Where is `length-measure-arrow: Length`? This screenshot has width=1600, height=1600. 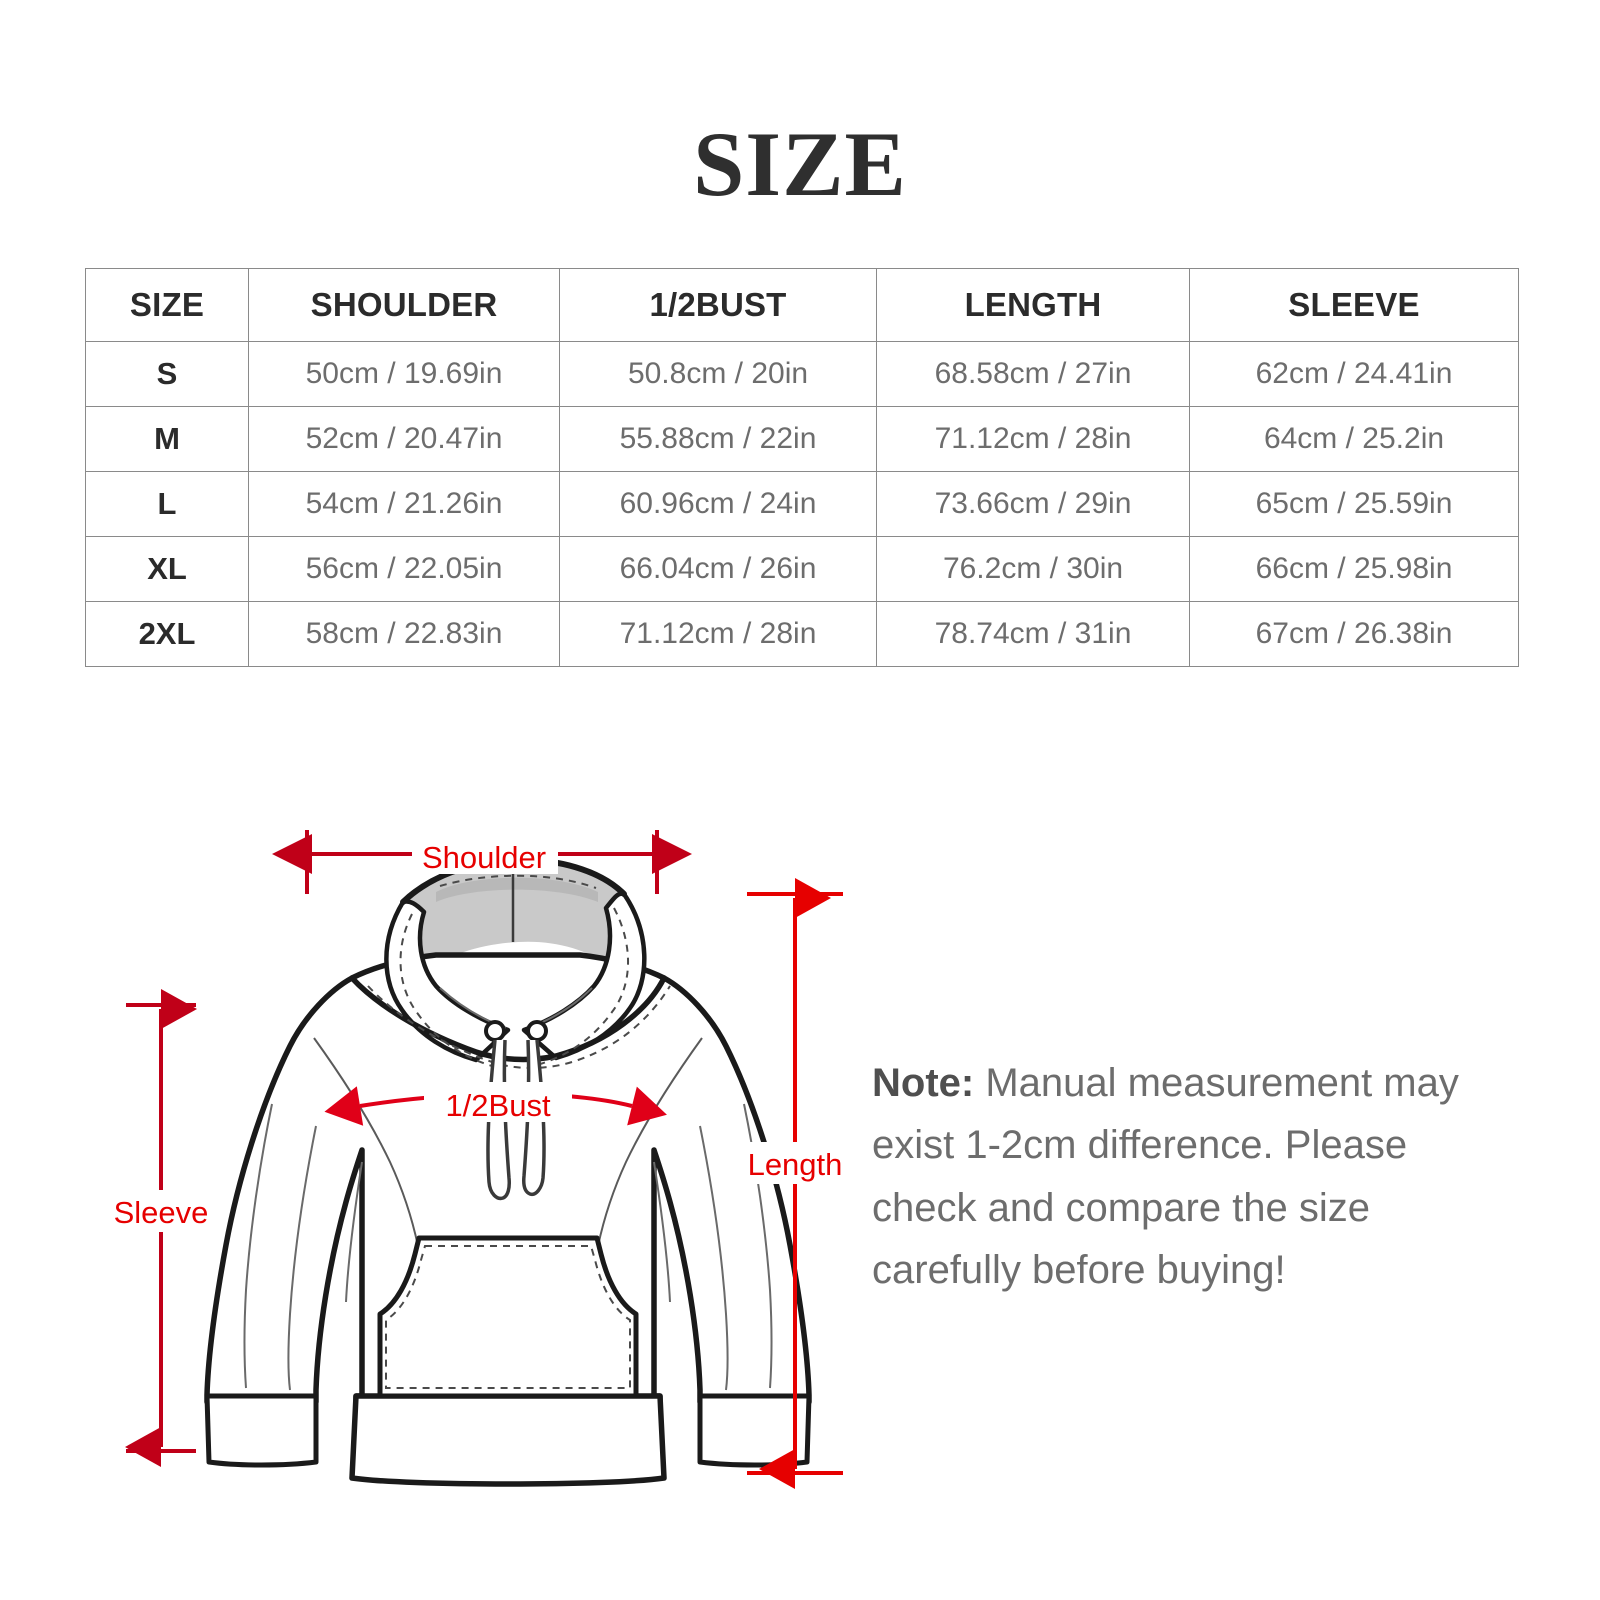 length-measure-arrow: Length is located at coordinates (795, 1183).